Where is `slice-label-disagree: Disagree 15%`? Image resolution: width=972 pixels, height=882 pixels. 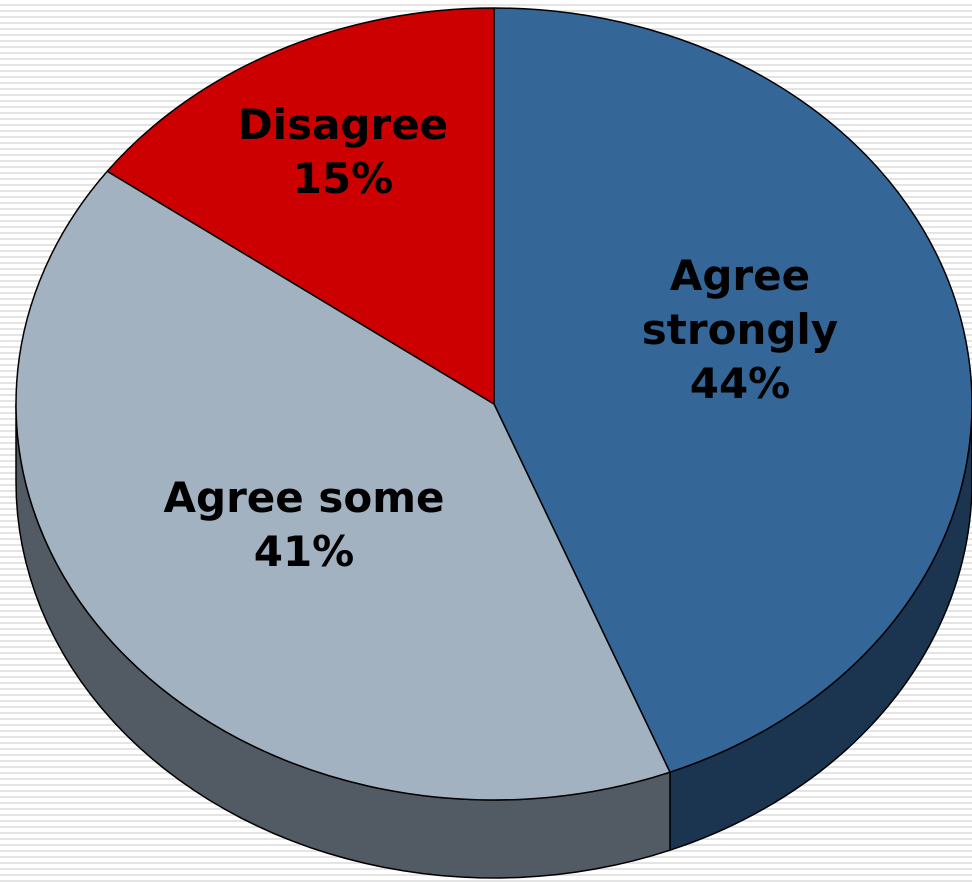
slice-label-disagree: Disagree 15% is located at coordinates (343, 151).